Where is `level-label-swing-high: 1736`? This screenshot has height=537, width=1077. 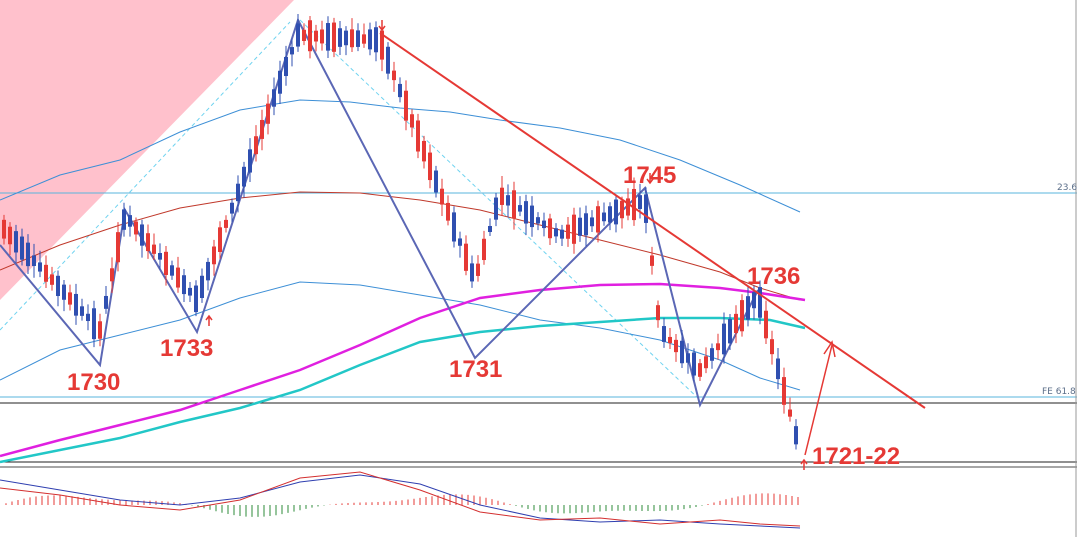
level-label-swing-high: 1736 is located at coordinates (773, 276).